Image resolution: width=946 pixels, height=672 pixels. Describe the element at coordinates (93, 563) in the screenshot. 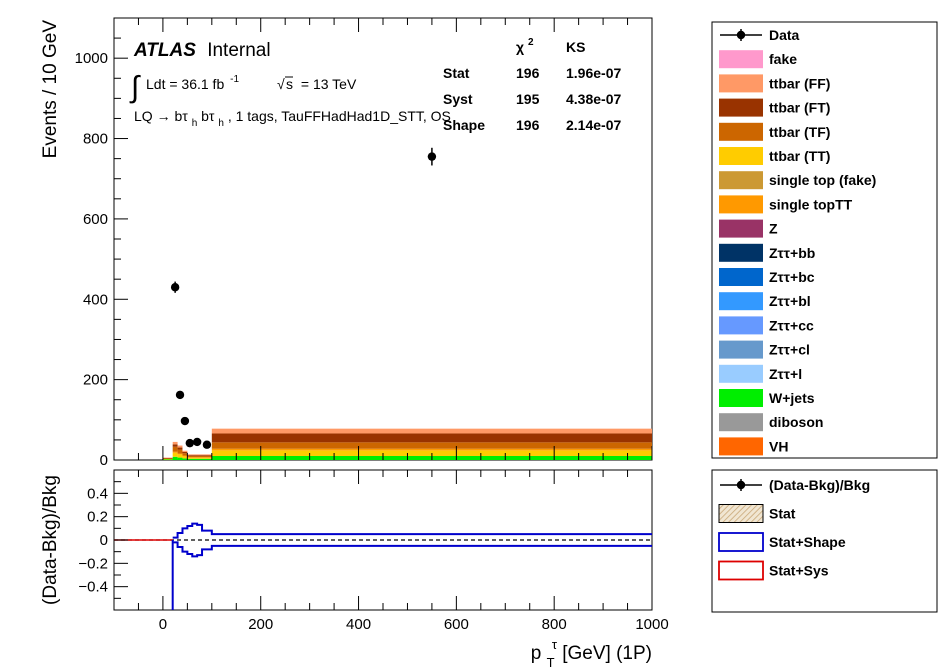

I see `ratio-y-tick-label: −0.2` at that location.